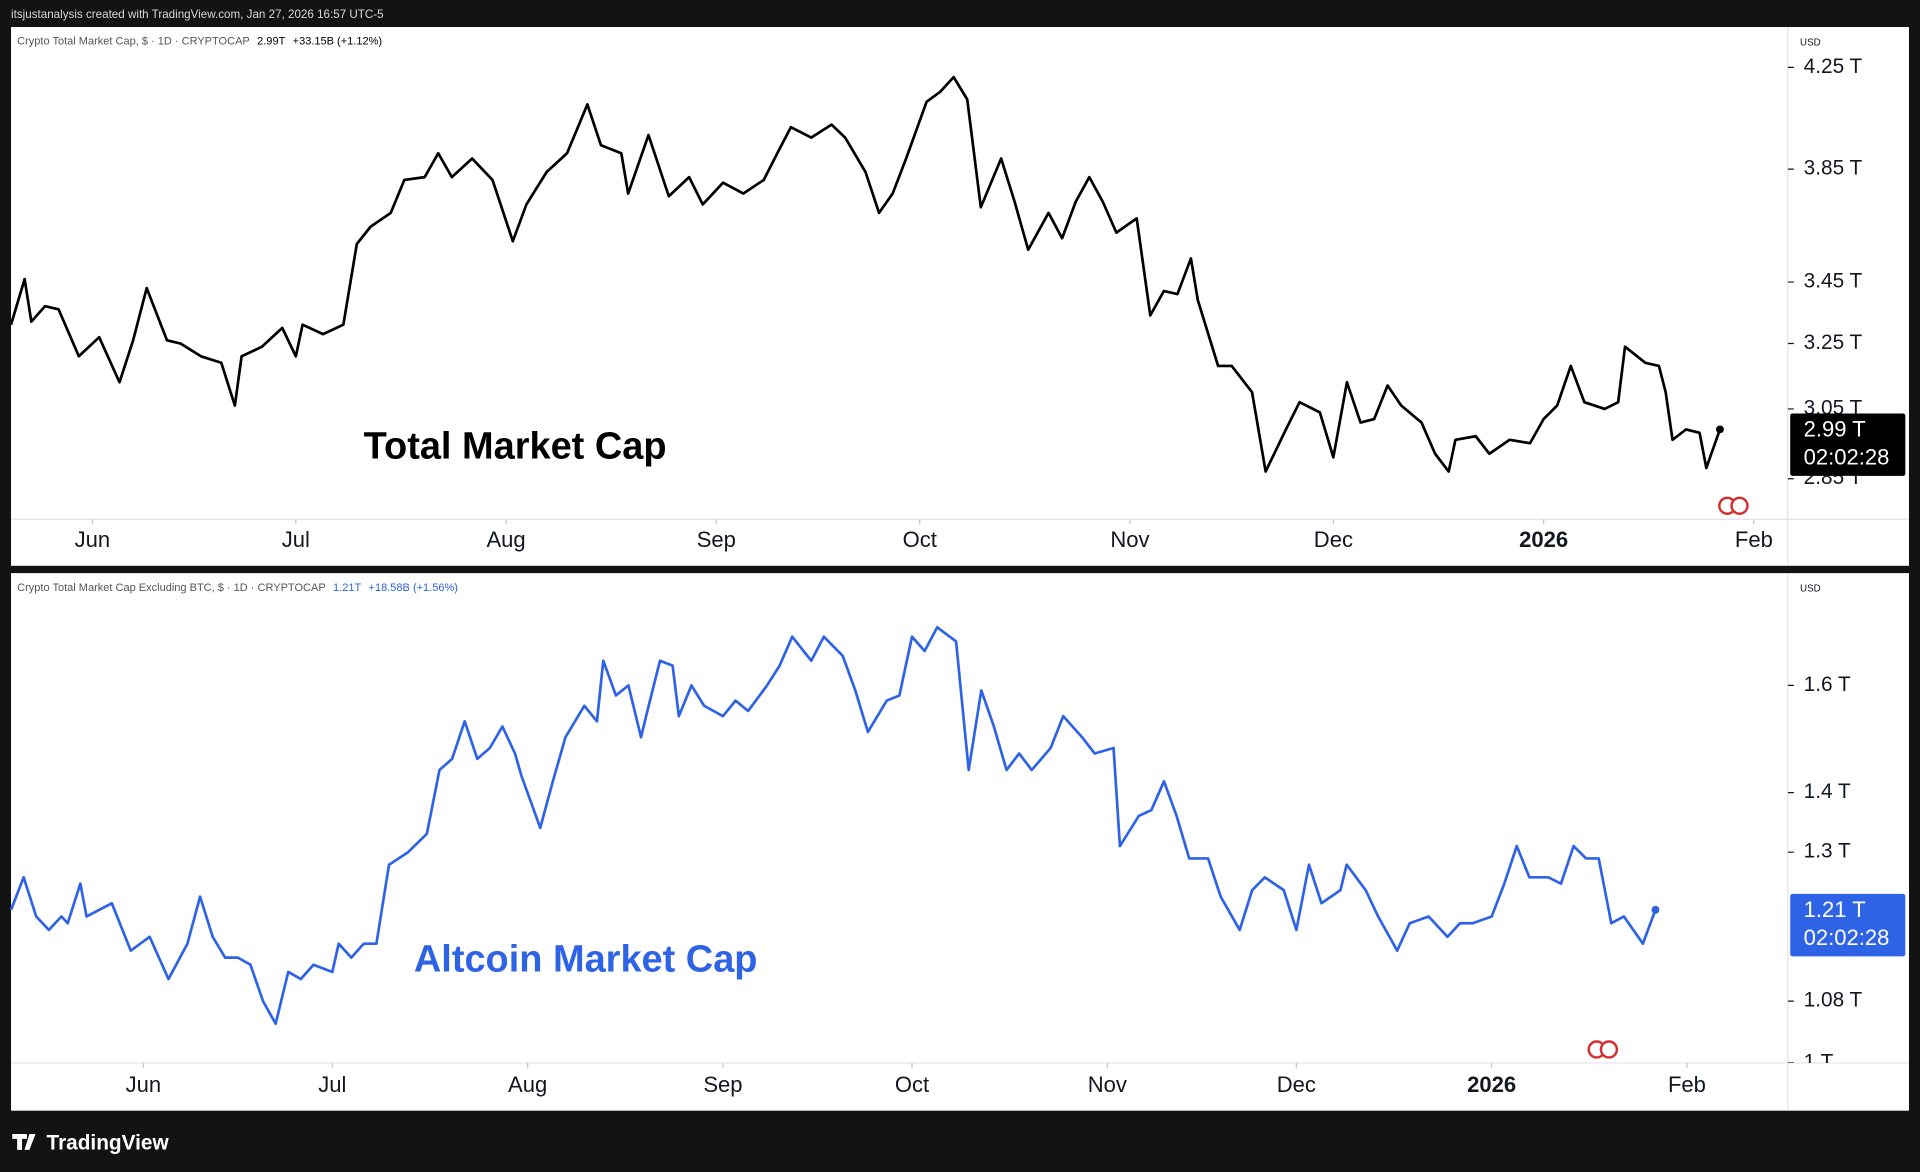  What do you see at coordinates (337, 42) in the screenshot?
I see `legend-legend-change: +33.15B (+1.12%)` at bounding box center [337, 42].